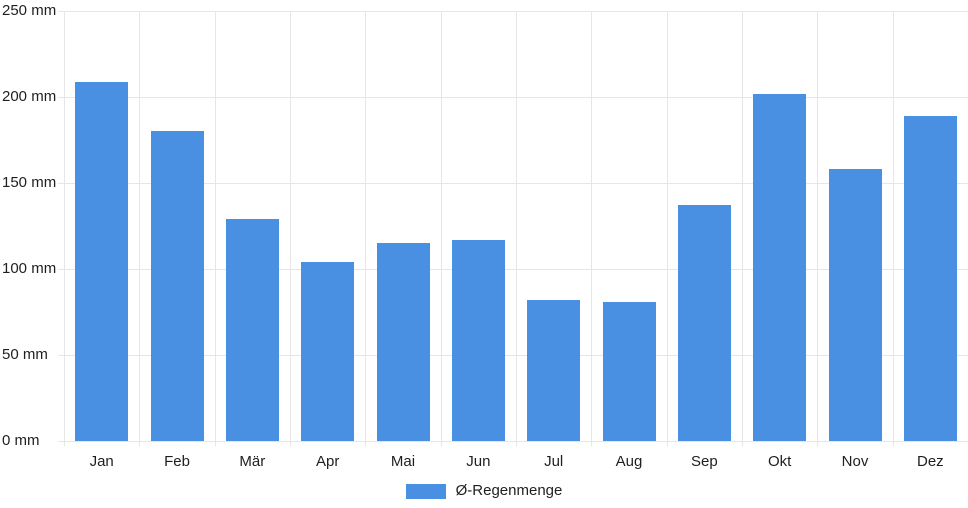 The height and width of the screenshot is (508, 968). What do you see at coordinates (930, 461) in the screenshot?
I see `x-axis-label-dez: Dez` at bounding box center [930, 461].